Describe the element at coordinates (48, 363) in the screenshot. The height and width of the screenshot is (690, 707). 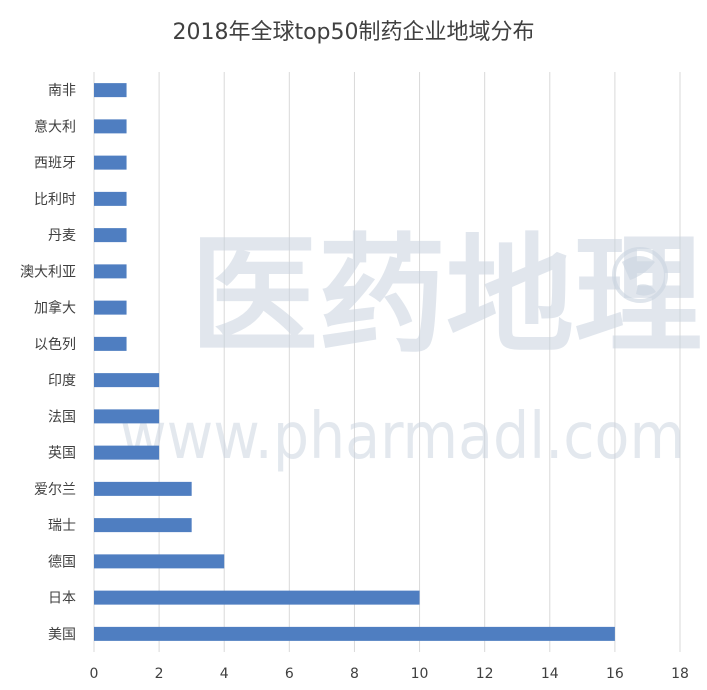
I see `category-labels: 美国 日本 德国 瑞士 爱尔兰 英国 法国 印度 以色列 加拿大 澳大利亚 丹麦 比利时 西班牙 意大利 南非` at that location.